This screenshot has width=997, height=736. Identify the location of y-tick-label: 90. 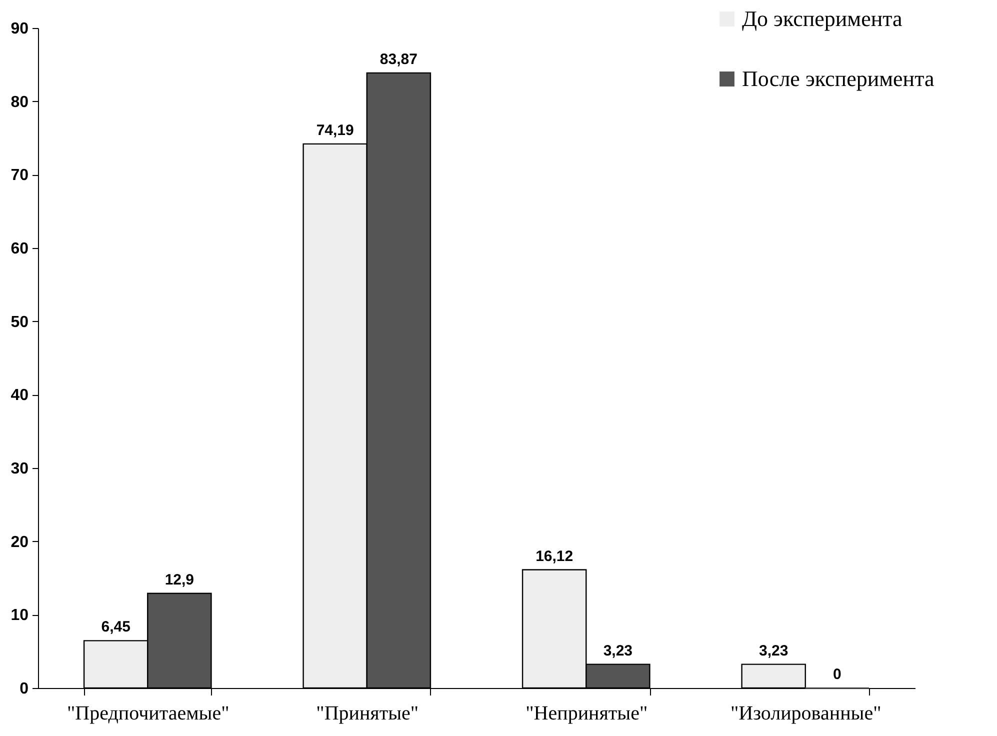
(19, 29).